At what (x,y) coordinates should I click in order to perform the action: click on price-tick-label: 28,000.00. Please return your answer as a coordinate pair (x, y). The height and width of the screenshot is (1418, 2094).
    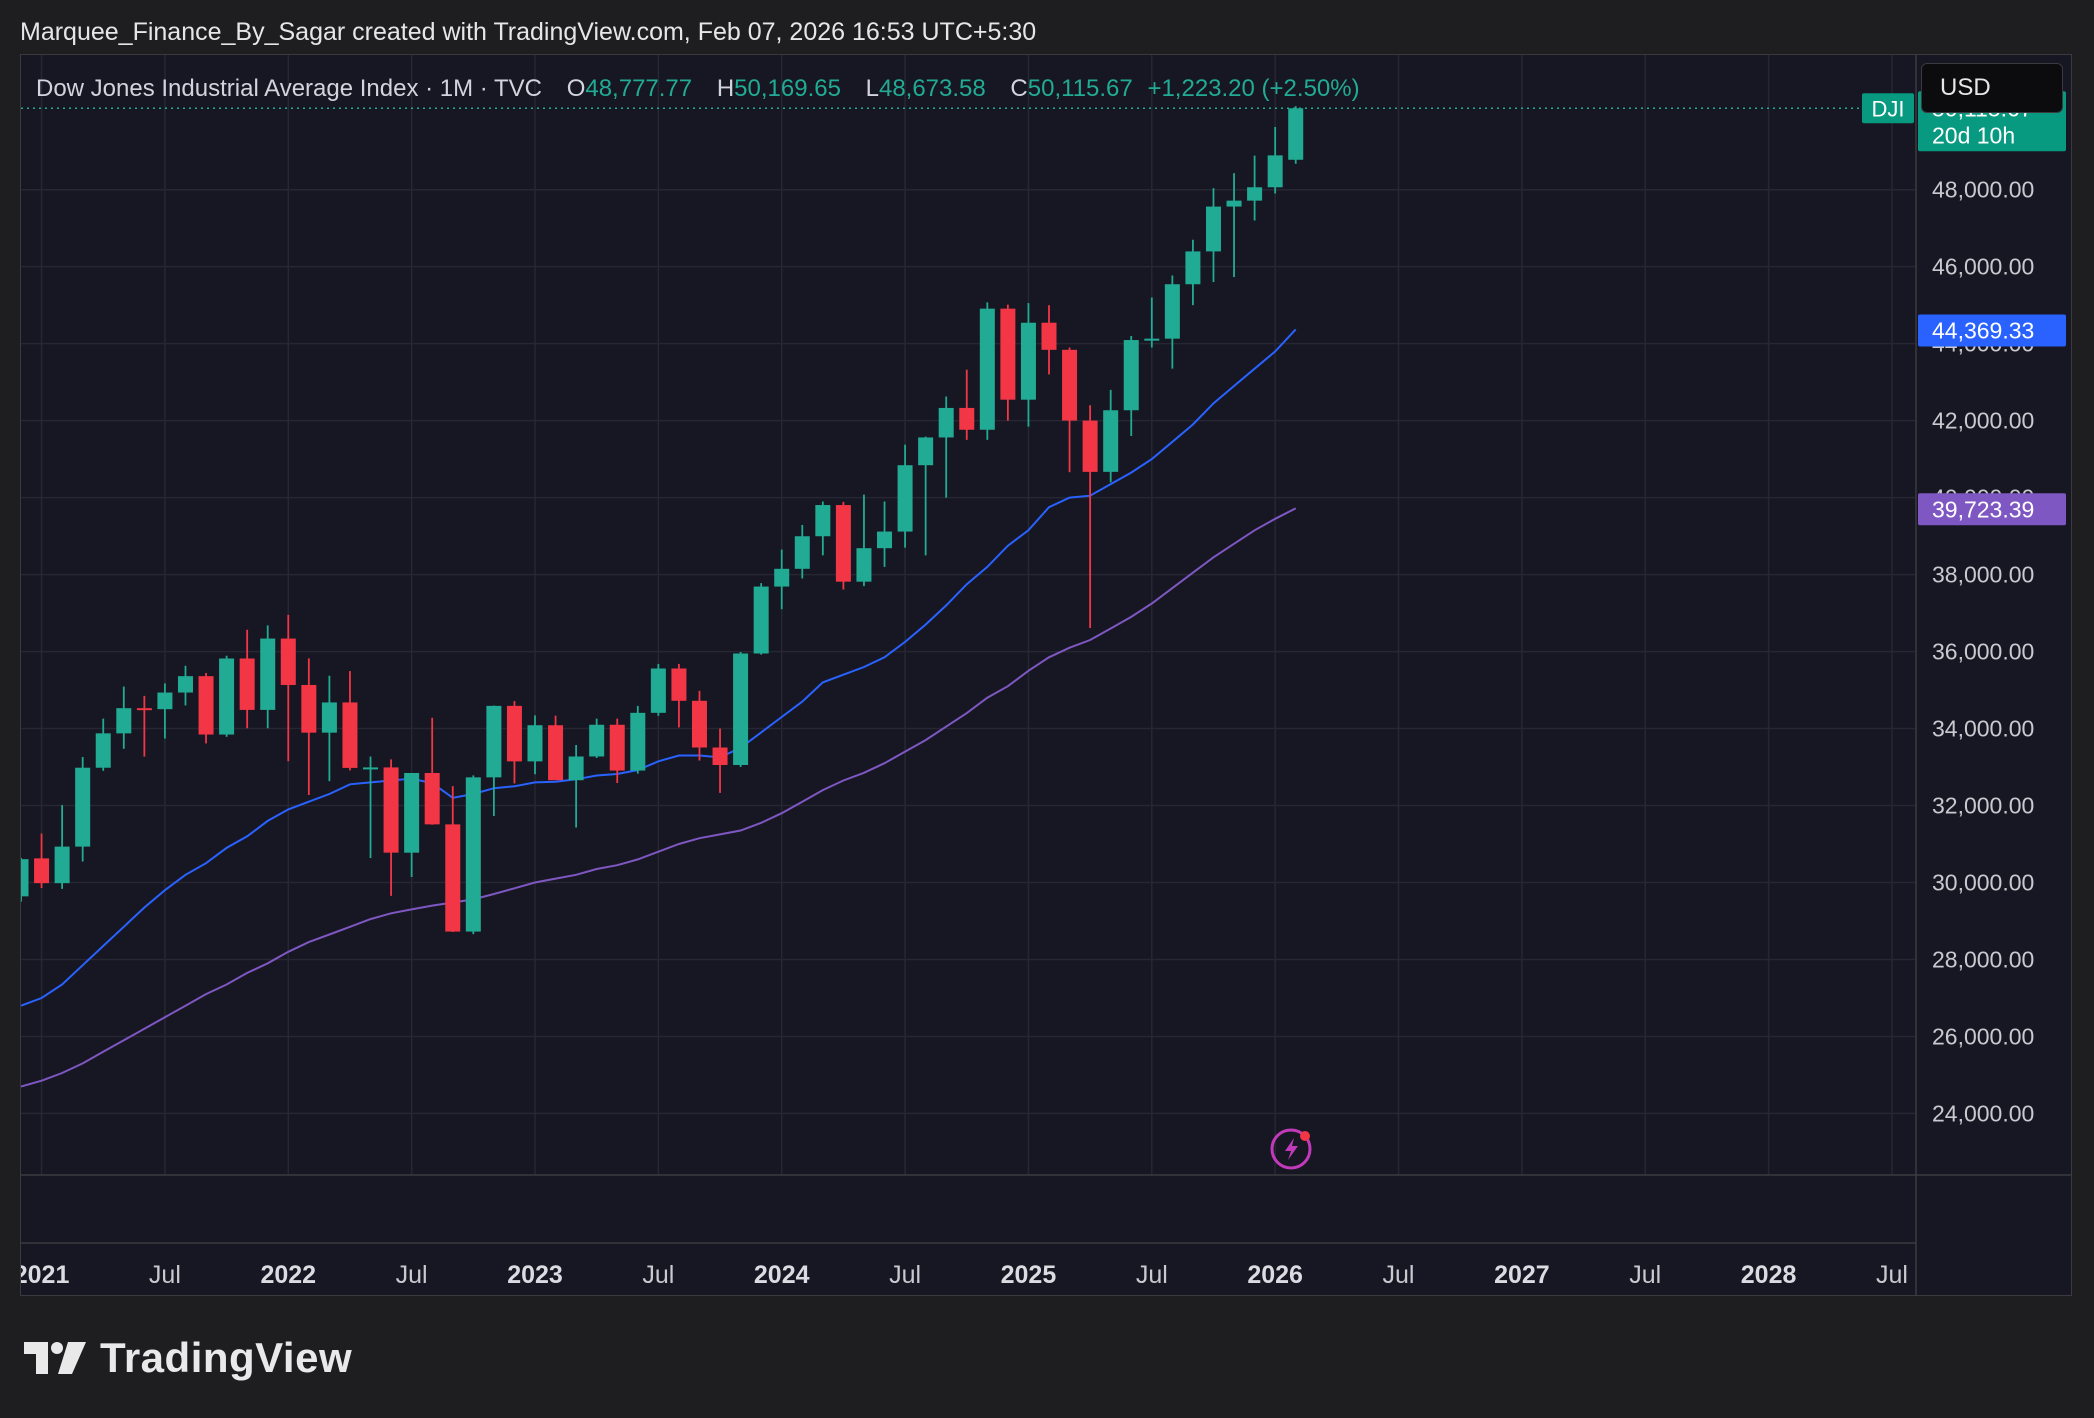
    Looking at the image, I should click on (1983, 959).